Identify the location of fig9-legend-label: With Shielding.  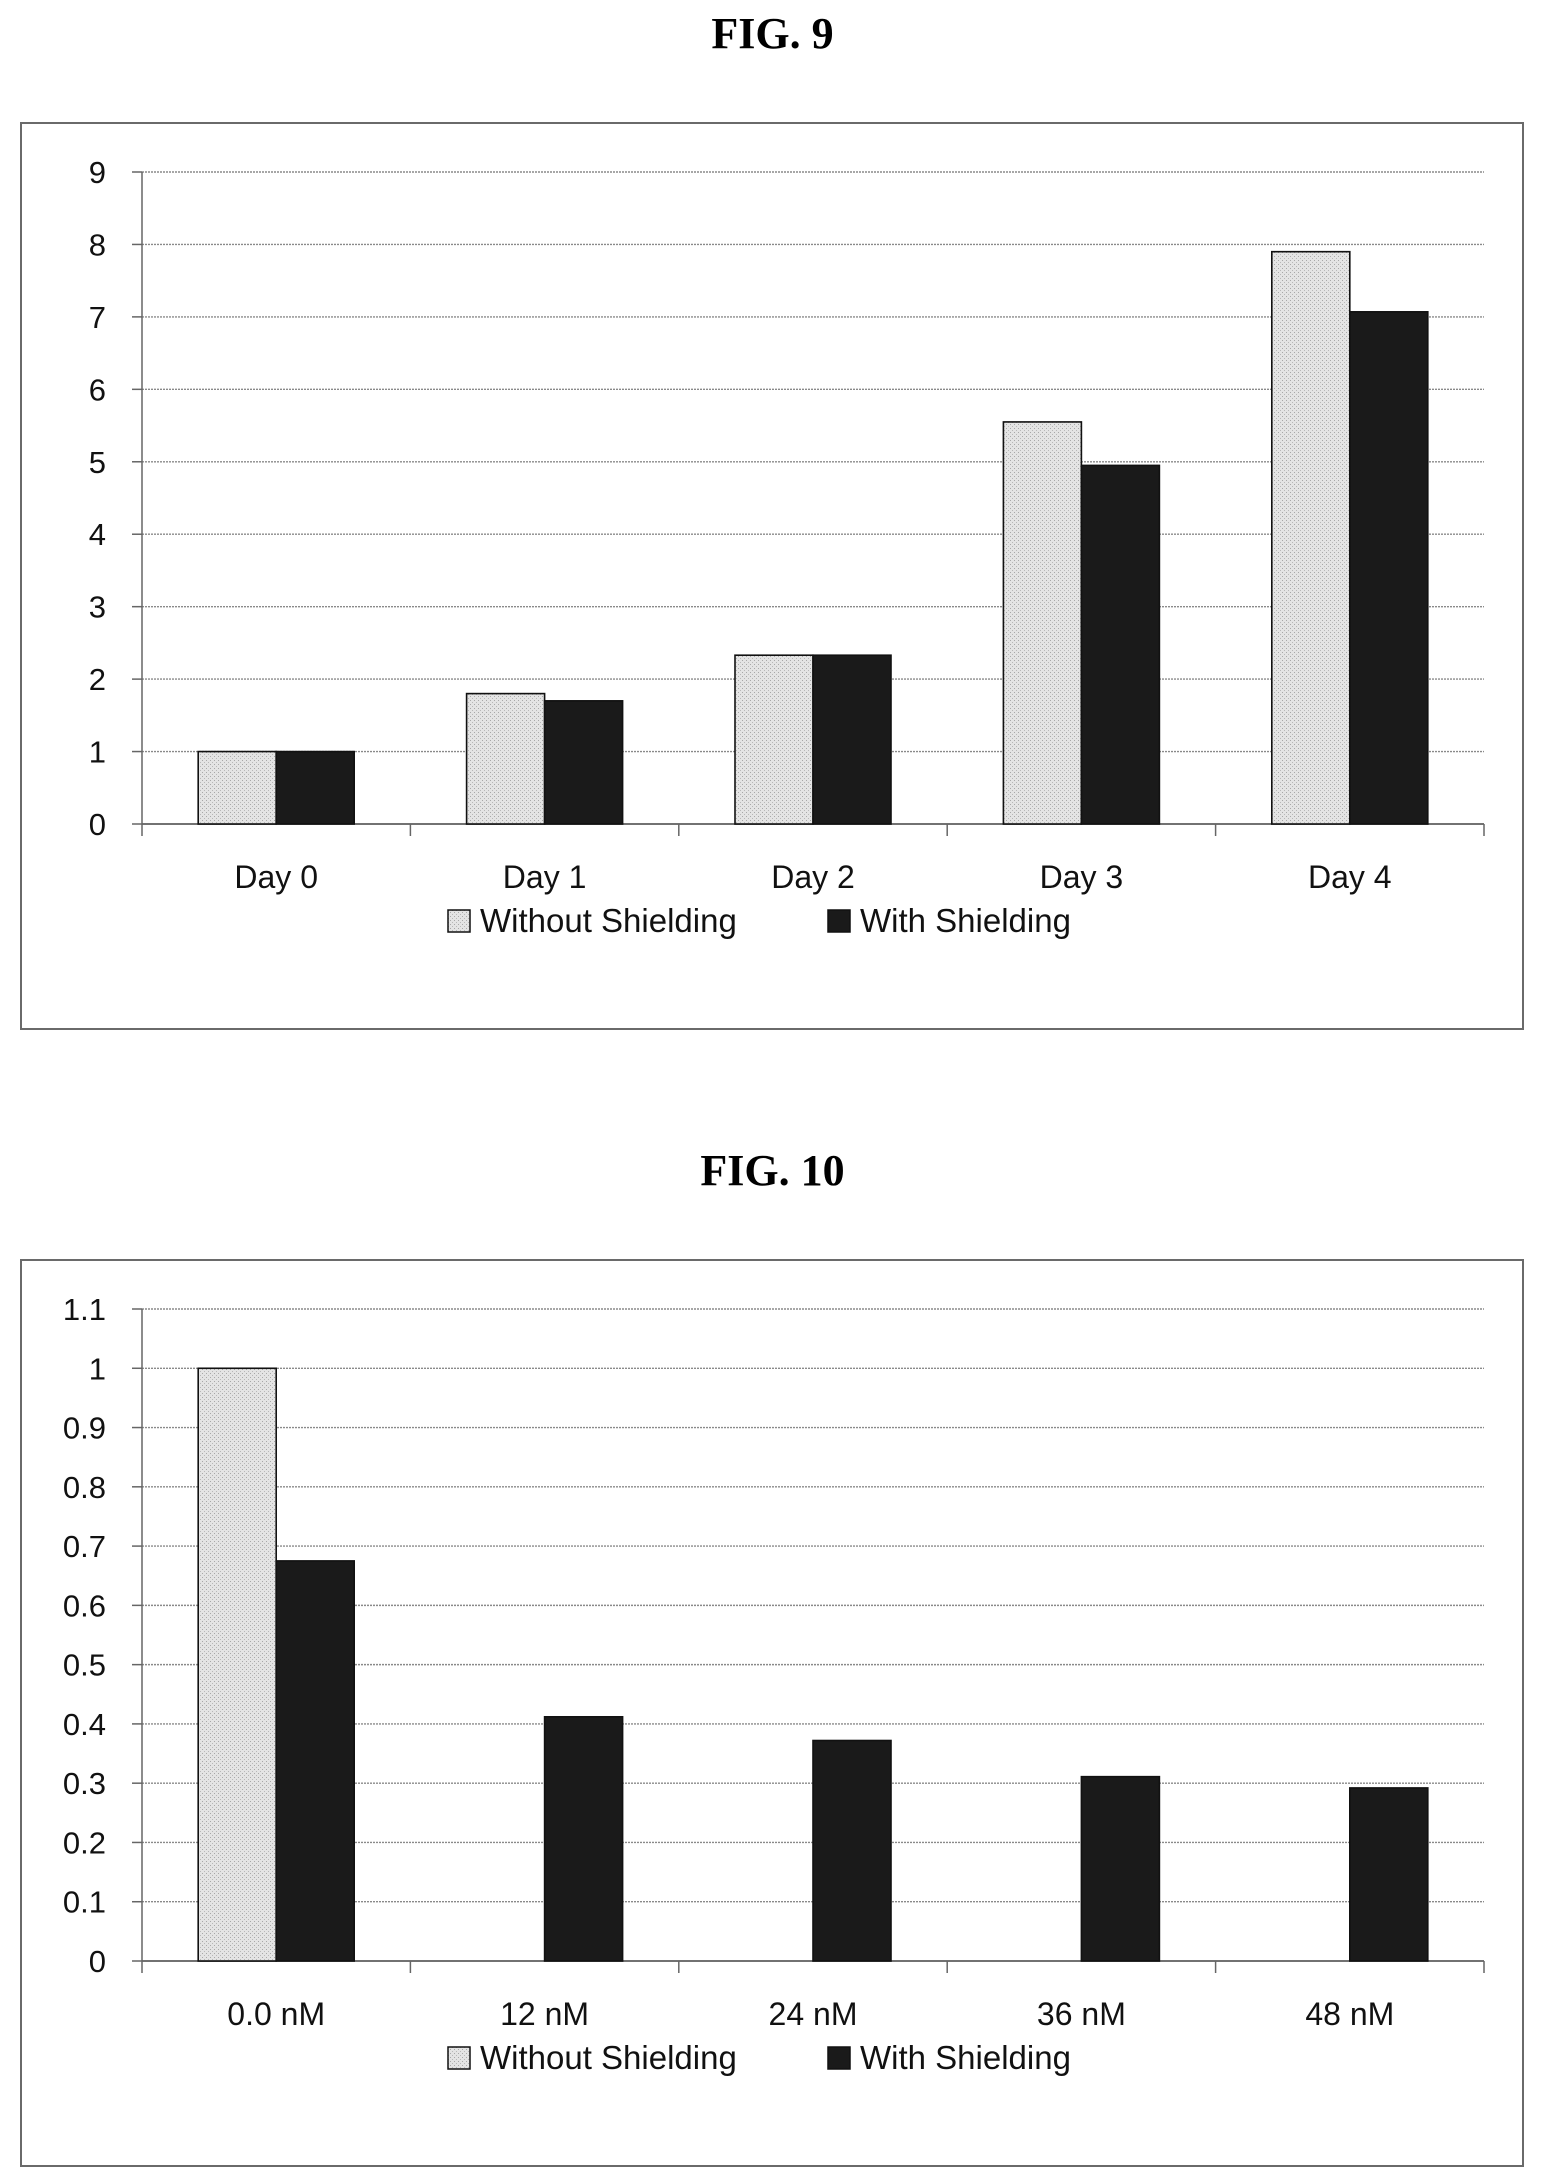
(965, 920).